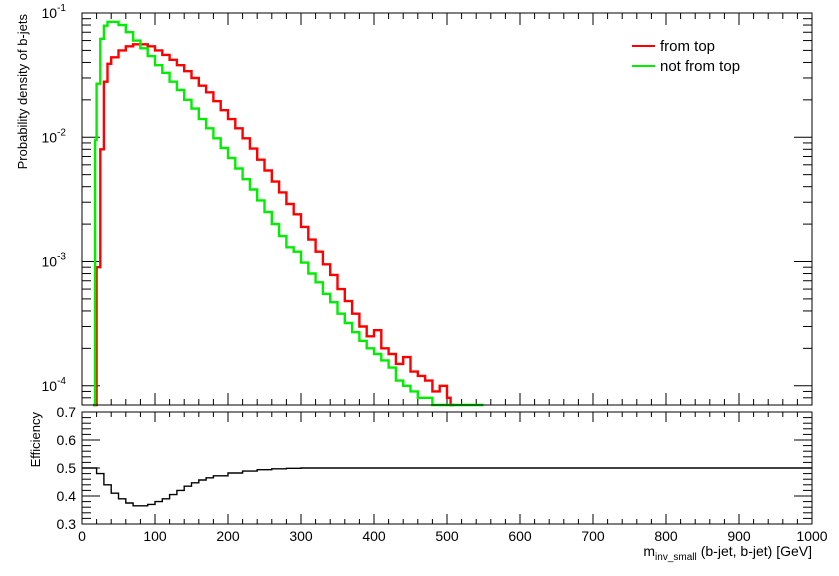 The width and height of the screenshot is (839, 576). What do you see at coordinates (686, 56) in the screenshot?
I see `legend: from top not from top` at bounding box center [686, 56].